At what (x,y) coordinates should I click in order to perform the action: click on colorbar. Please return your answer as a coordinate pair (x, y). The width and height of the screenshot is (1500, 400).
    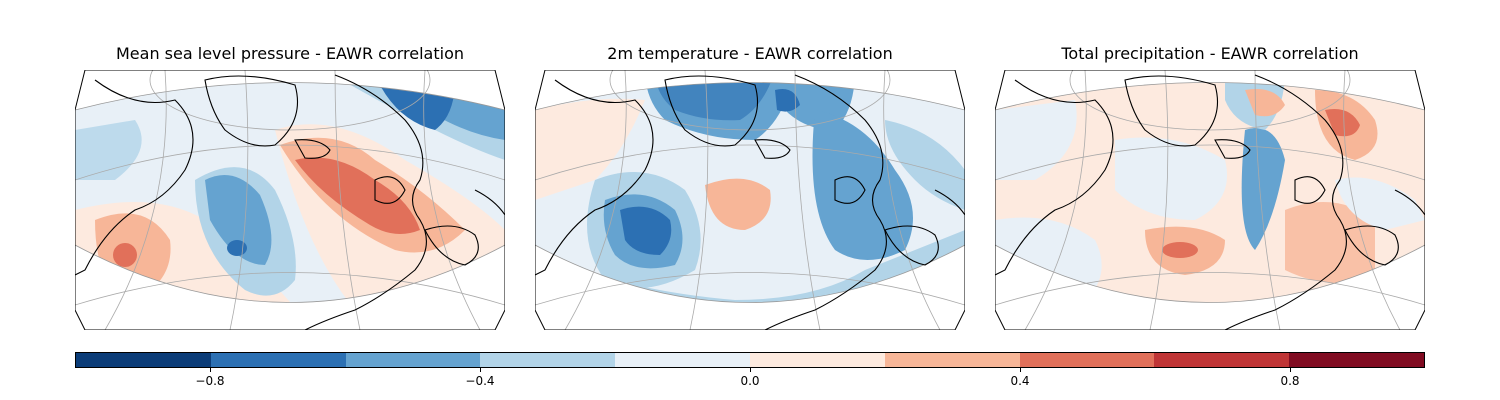
    Looking at the image, I should click on (750, 360).